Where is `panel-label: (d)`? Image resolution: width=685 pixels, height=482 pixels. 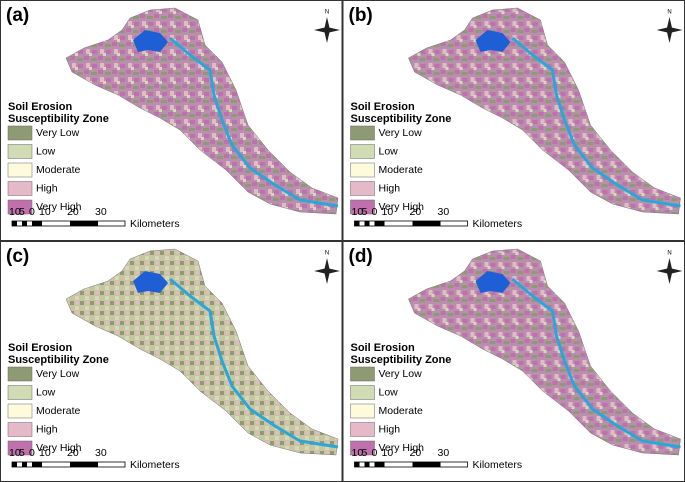 panel-label: (d) is located at coordinates (361, 256).